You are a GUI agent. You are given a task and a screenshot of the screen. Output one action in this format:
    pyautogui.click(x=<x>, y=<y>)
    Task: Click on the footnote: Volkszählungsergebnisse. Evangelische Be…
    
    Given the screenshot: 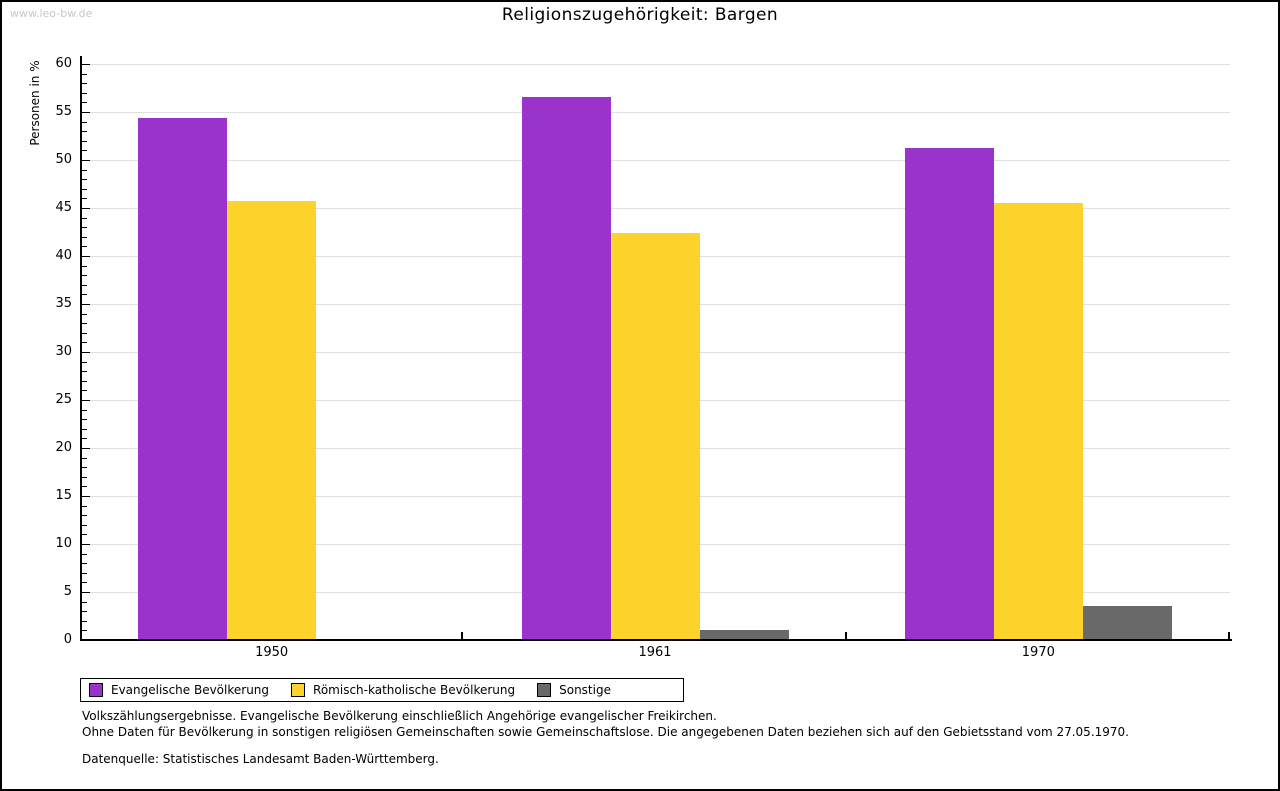 What is the action you would take?
    pyautogui.click(x=605, y=724)
    